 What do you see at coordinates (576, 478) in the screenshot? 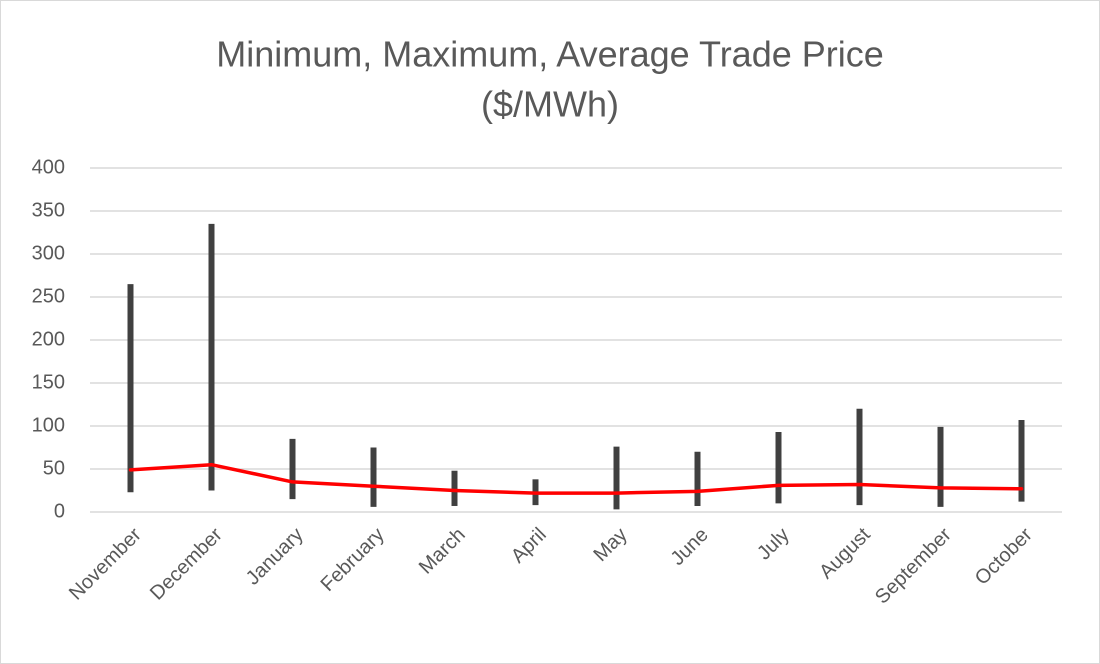
I see `average-line` at bounding box center [576, 478].